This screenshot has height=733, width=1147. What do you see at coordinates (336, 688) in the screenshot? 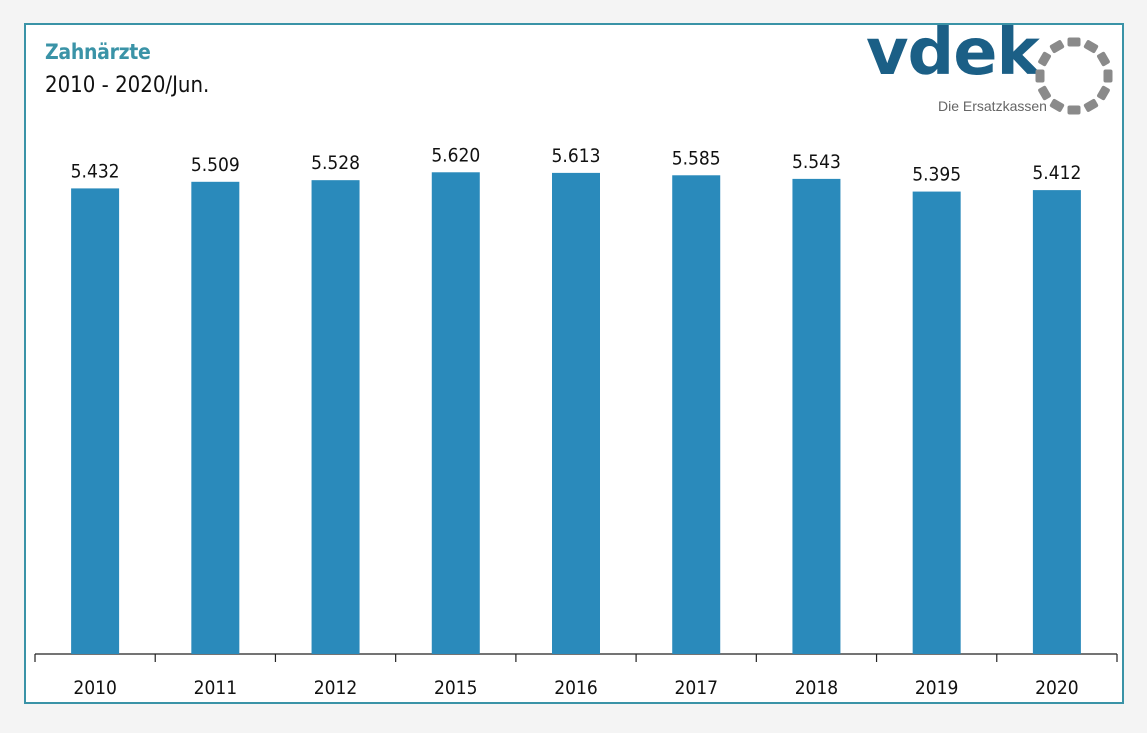
I see `x-tick-label: 2012` at bounding box center [336, 688].